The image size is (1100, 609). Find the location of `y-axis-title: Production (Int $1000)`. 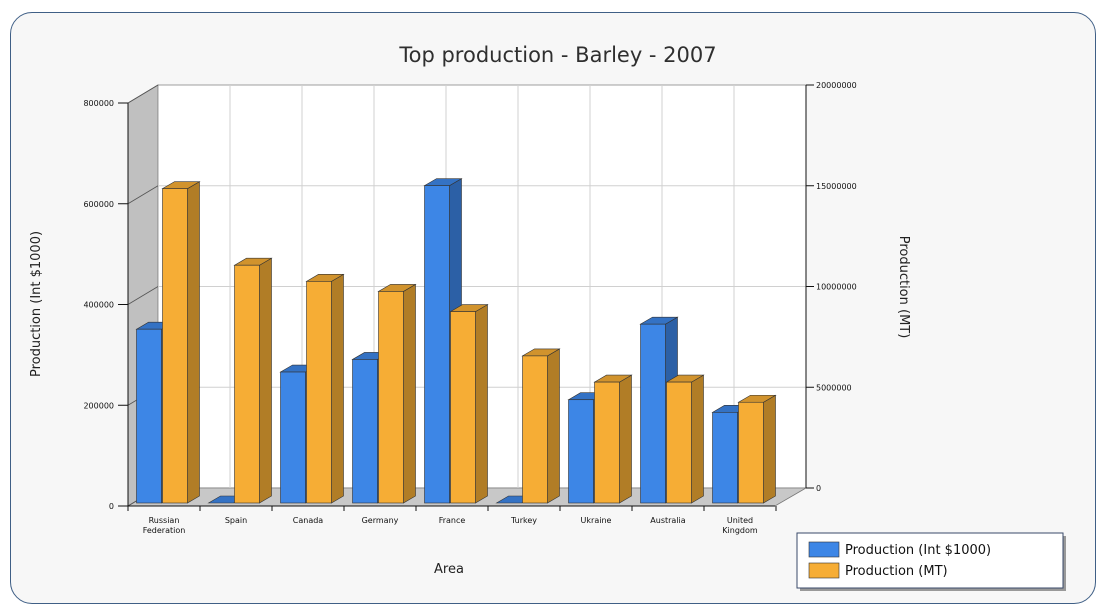

y-axis-title: Production (Int $1000) is located at coordinates (36, 304).